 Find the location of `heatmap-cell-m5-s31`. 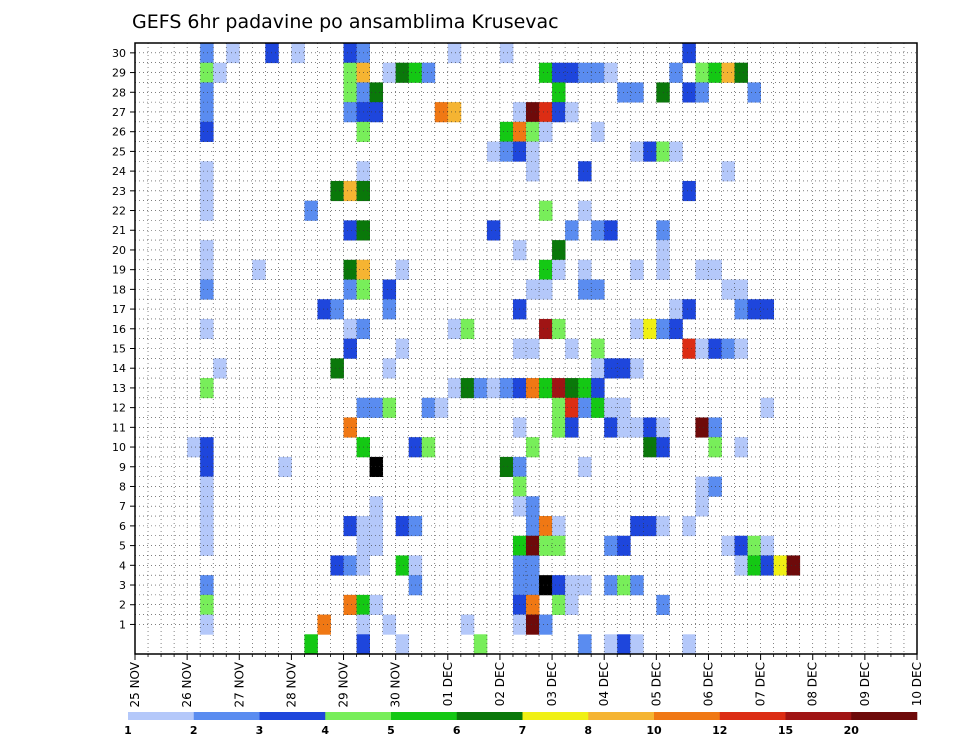

heatmap-cell-m5-s31 is located at coordinates (546, 545).